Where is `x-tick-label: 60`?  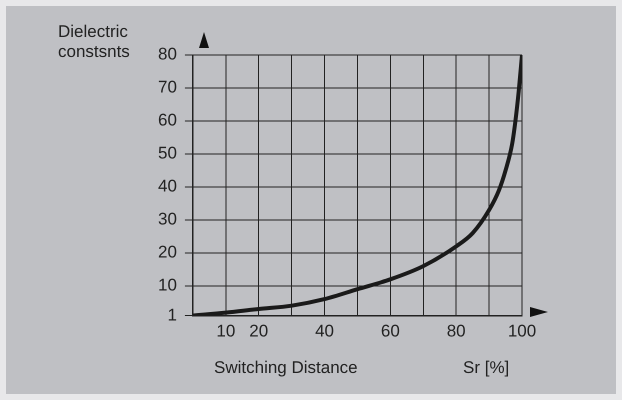 x-tick-label: 60 is located at coordinates (390, 330).